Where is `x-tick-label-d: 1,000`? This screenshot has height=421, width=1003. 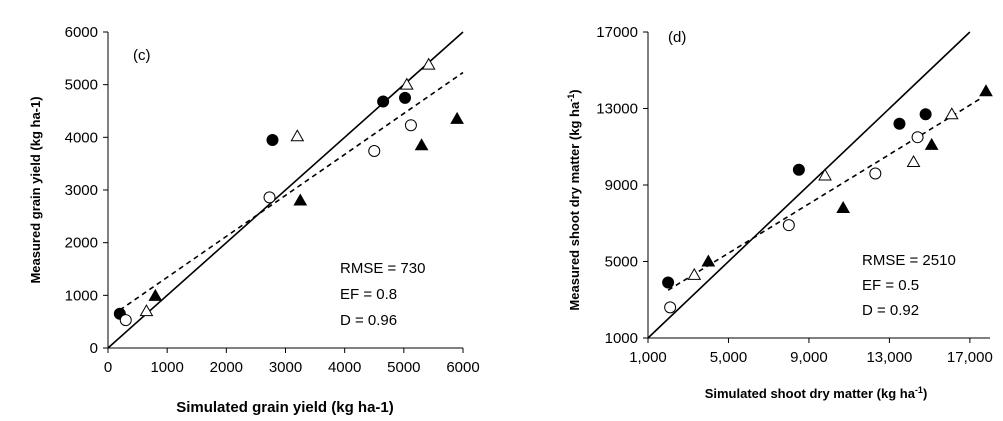 x-tick-label-d: 1,000 is located at coordinates (648, 357).